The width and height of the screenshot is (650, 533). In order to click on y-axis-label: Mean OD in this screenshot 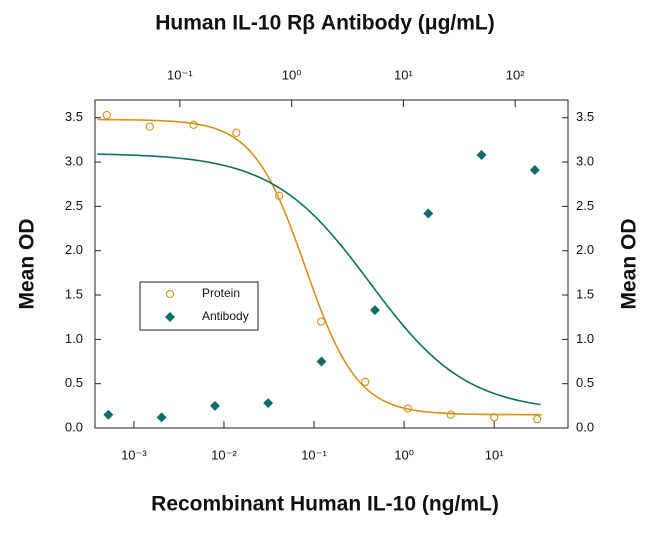, I will do `click(27, 263)`.